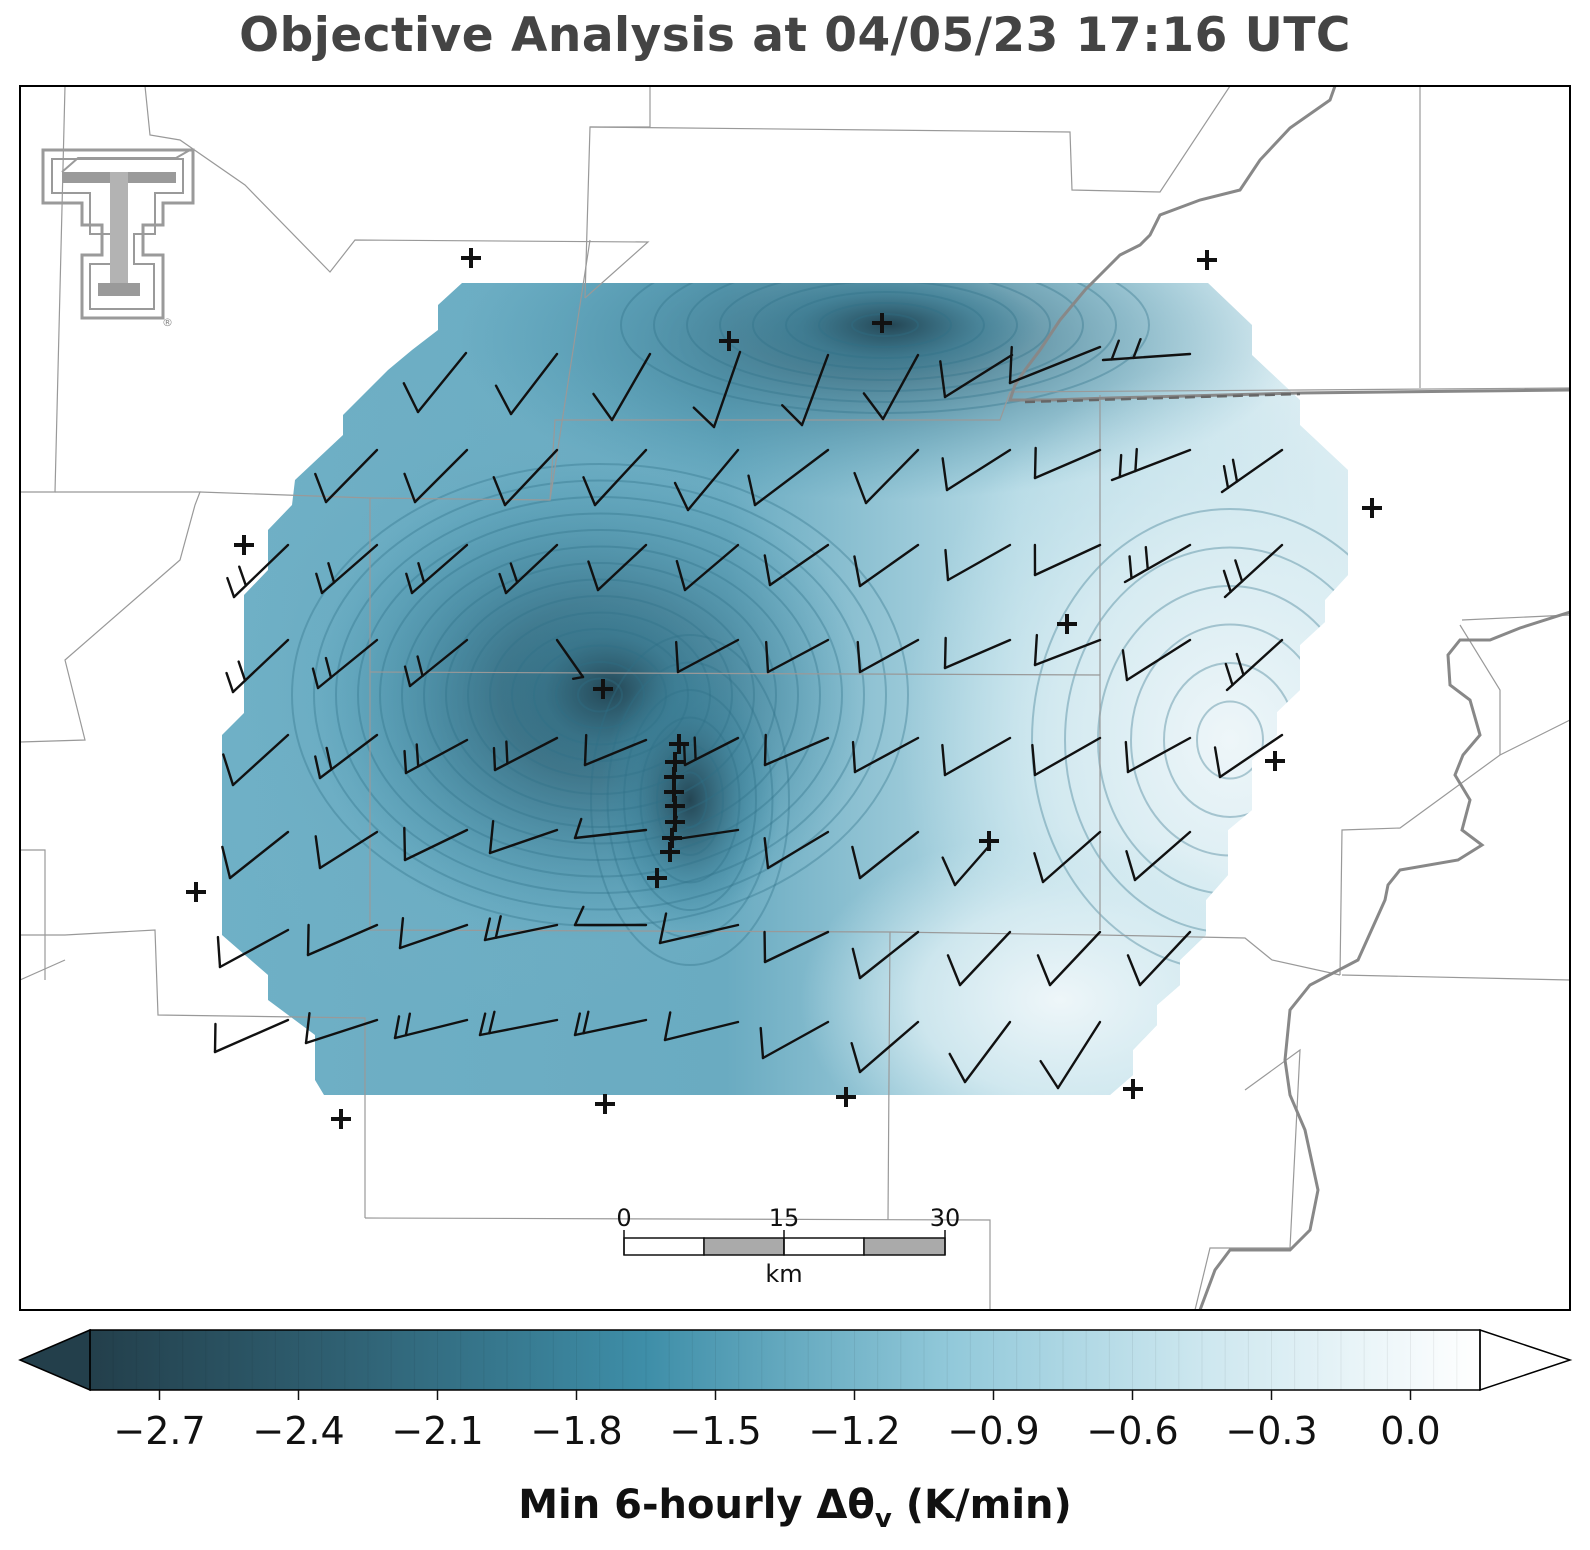 The image size is (1590, 1550). I want to click on scale-bar: 0 15 30 km, so click(788, 1246).